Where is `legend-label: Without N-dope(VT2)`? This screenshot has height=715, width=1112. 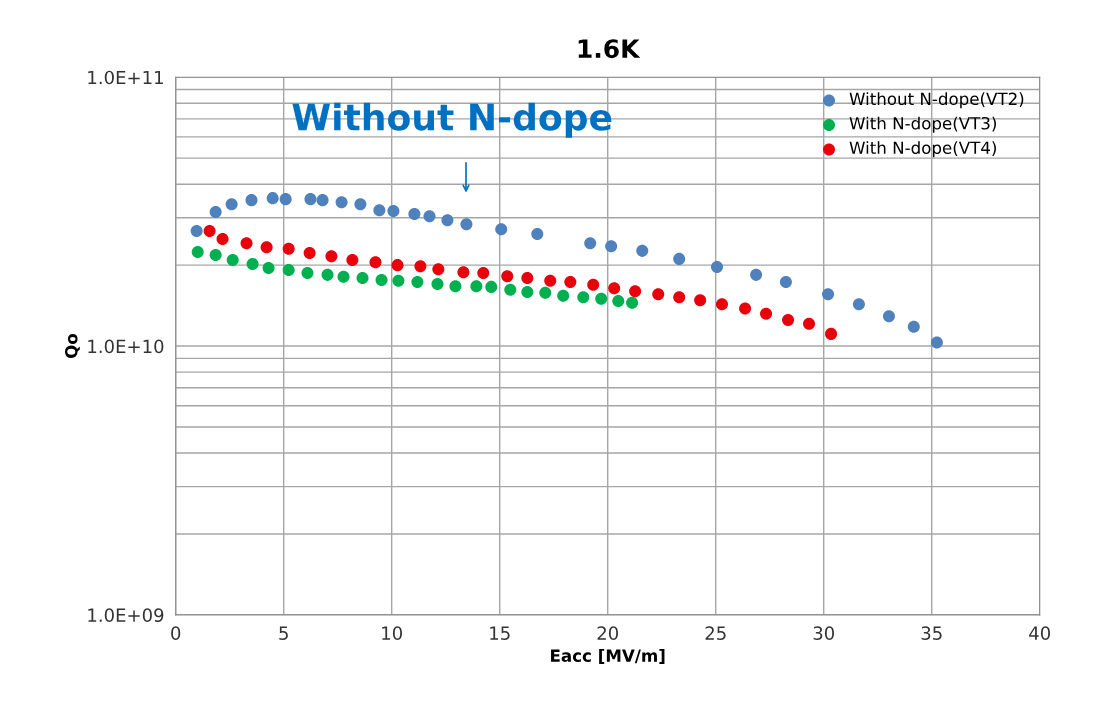 legend-label: Without N-dope(VT2) is located at coordinates (936, 100).